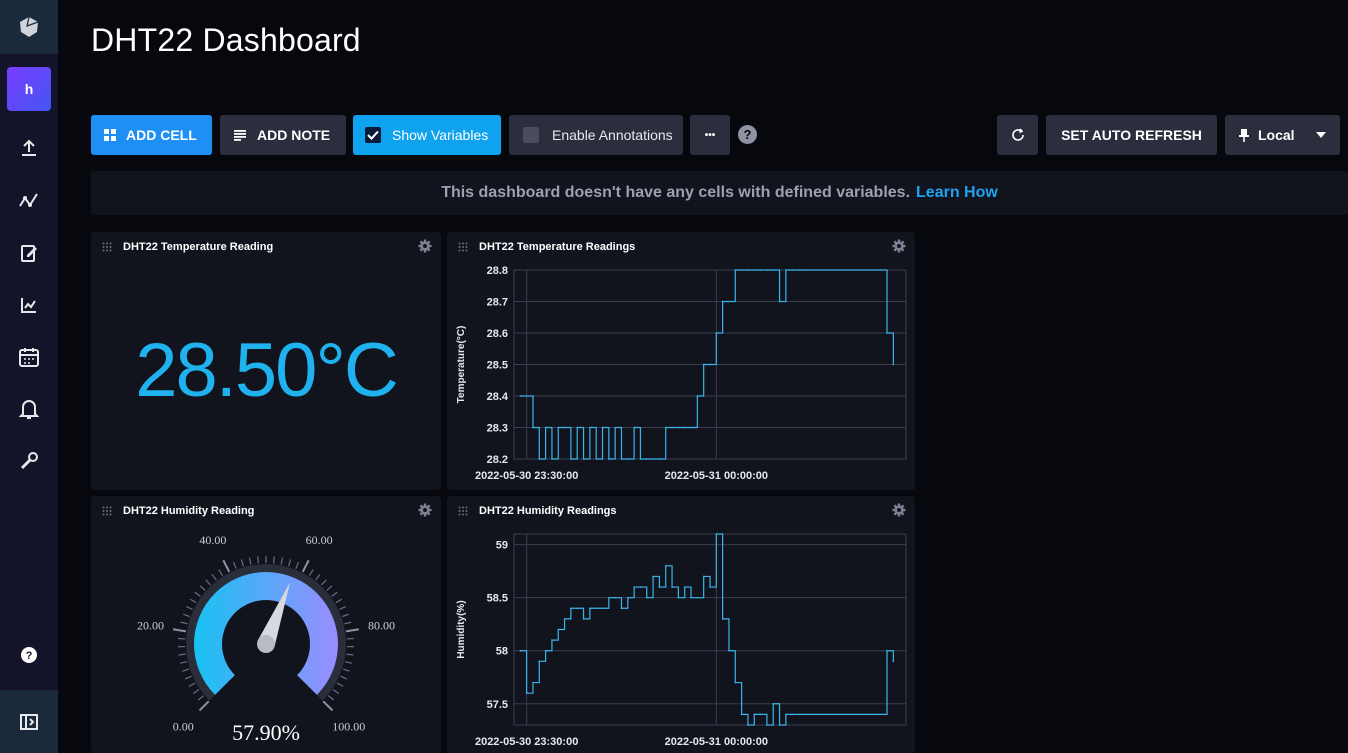  Describe the element at coordinates (707, 629) in the screenshot. I see `series-line` at that location.